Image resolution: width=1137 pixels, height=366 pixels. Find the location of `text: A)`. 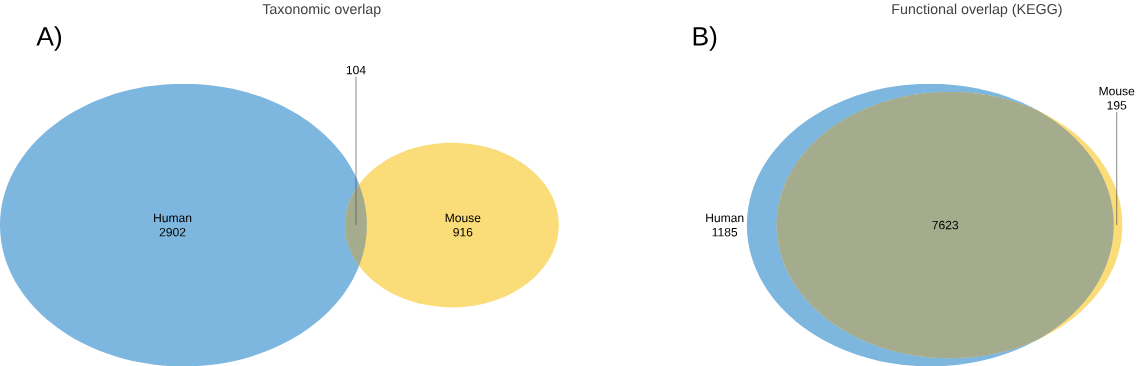

text: A) is located at coordinates (49, 38).